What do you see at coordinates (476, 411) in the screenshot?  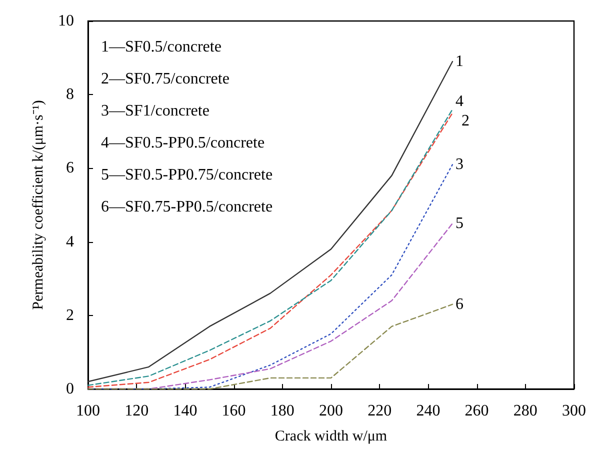 I see `x-tick-label: 260` at bounding box center [476, 411].